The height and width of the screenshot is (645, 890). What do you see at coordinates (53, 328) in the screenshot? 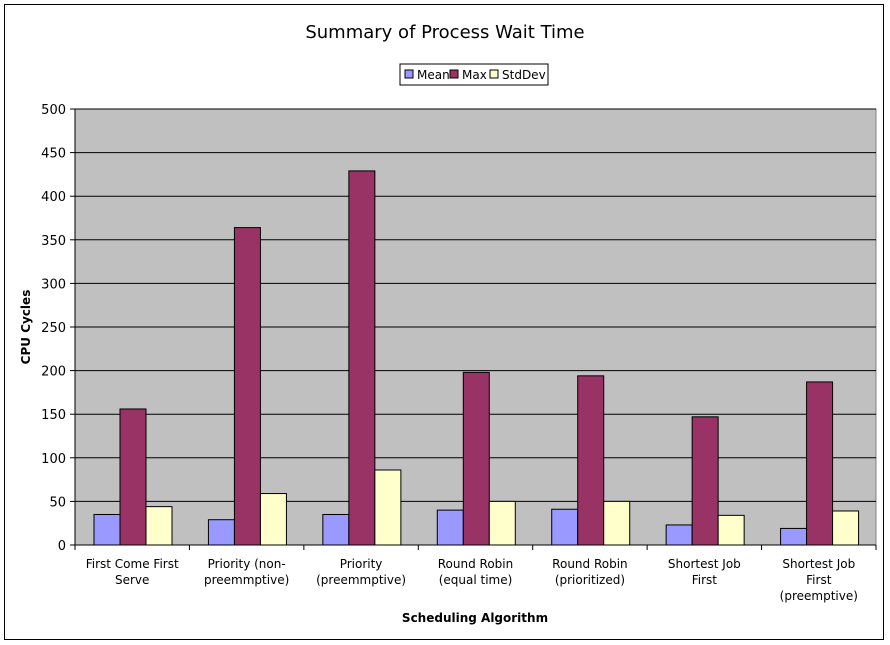
I see `y-tick-label: 250` at bounding box center [53, 328].